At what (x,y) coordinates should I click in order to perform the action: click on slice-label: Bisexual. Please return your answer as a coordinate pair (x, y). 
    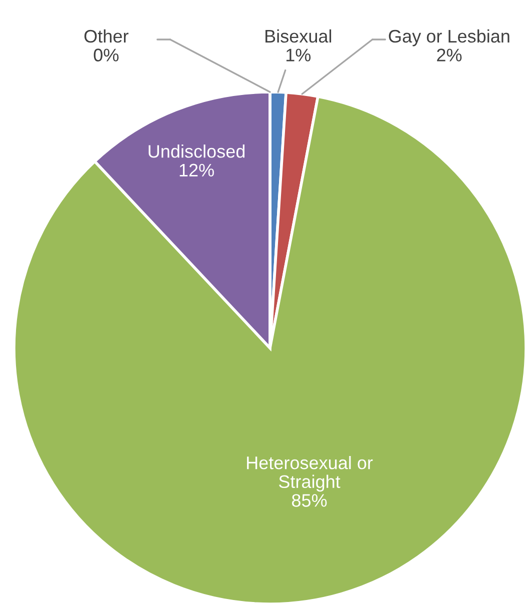
    Looking at the image, I should click on (299, 36).